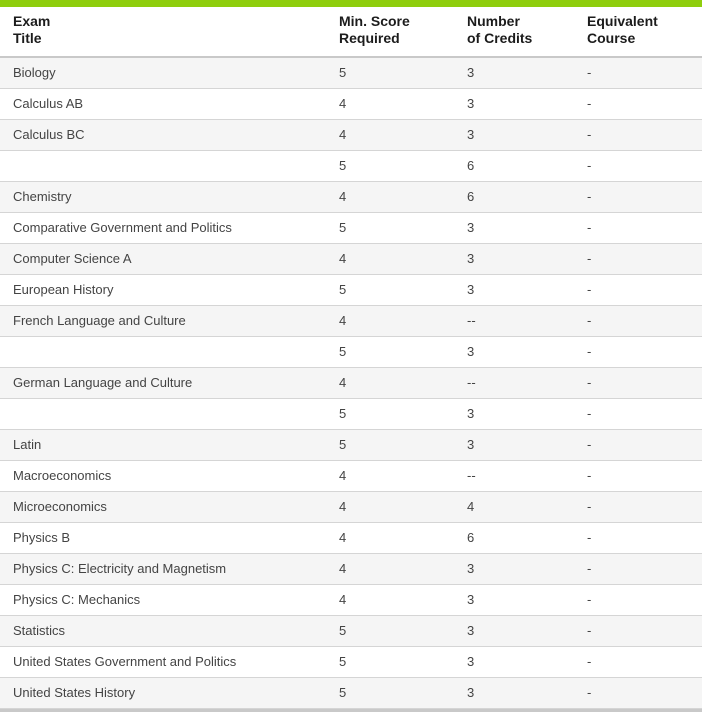  Describe the element at coordinates (163, 104) in the screenshot. I see `cell-exam-title: Calculus AB` at that location.